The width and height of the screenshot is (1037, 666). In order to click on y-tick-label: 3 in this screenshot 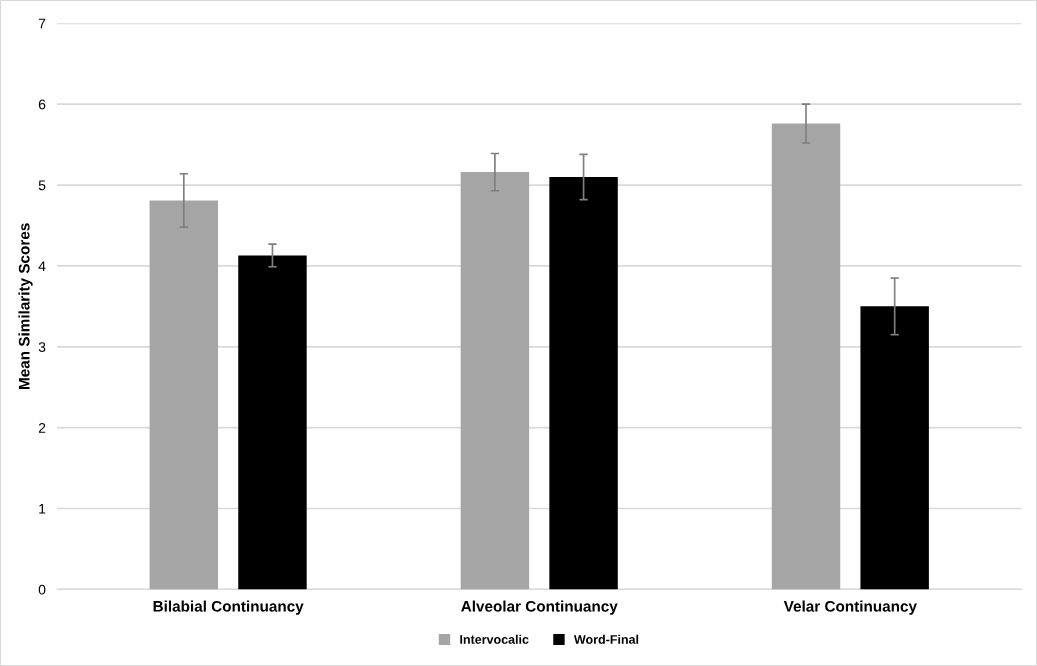, I will do `click(42, 347)`.